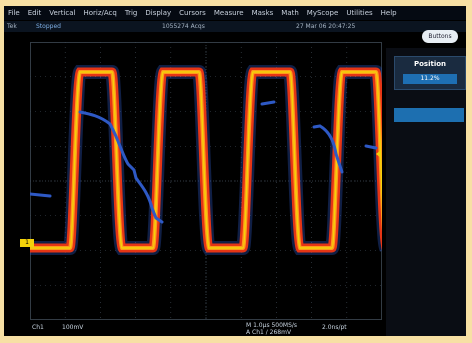  I want to click on menu-vertical: Vertical, so click(62, 13).